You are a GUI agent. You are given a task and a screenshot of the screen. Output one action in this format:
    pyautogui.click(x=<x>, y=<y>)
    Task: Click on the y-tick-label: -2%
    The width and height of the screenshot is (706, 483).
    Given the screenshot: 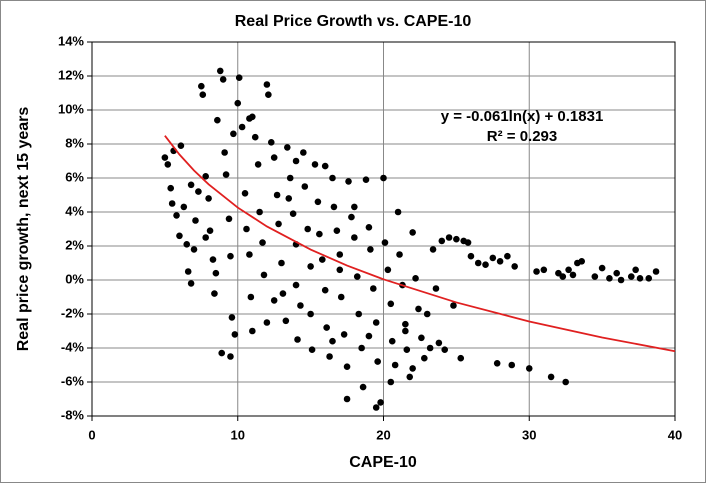 What is the action you would take?
    pyautogui.click(x=73, y=312)
    